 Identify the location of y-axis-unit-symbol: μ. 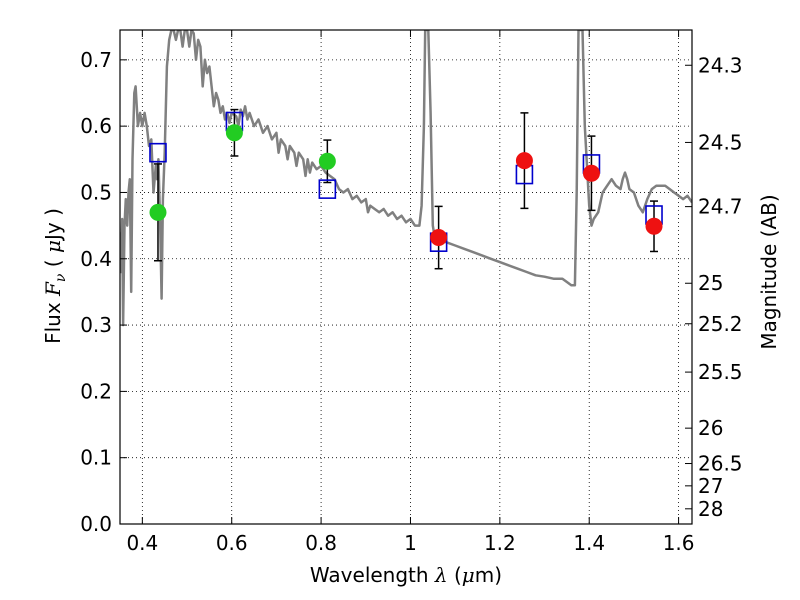
(53, 246).